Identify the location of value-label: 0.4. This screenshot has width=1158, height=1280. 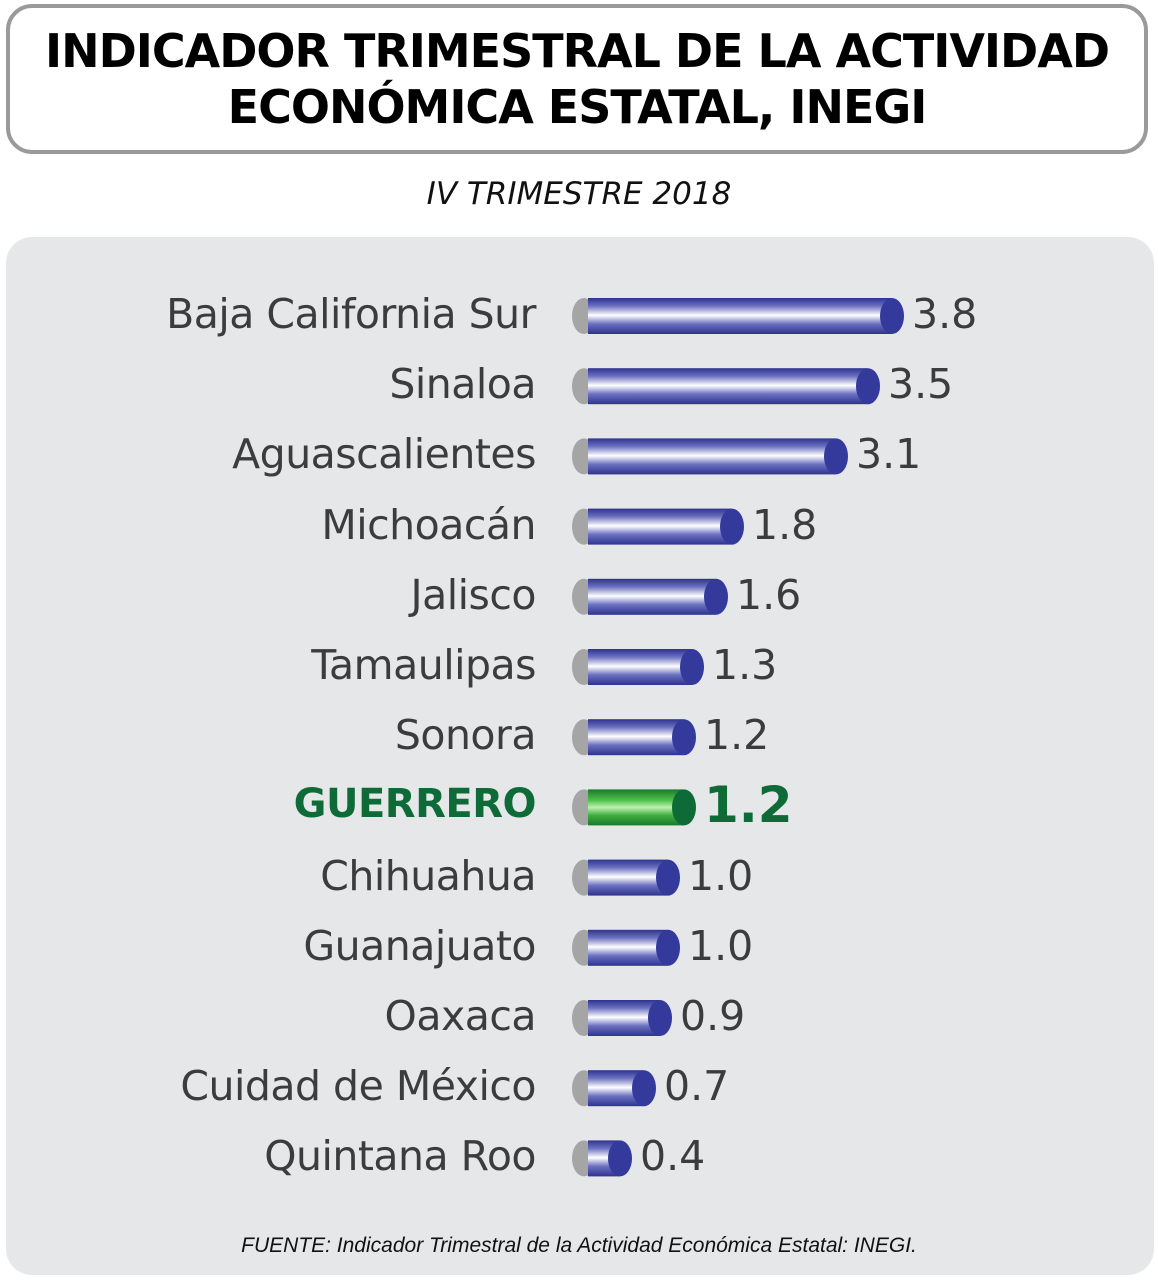
(673, 1156).